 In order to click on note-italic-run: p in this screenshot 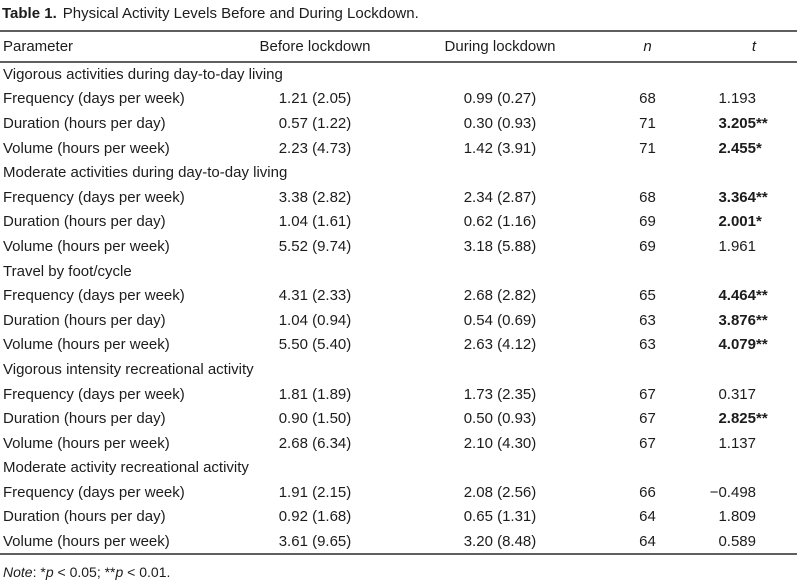, I will do `click(49, 571)`.